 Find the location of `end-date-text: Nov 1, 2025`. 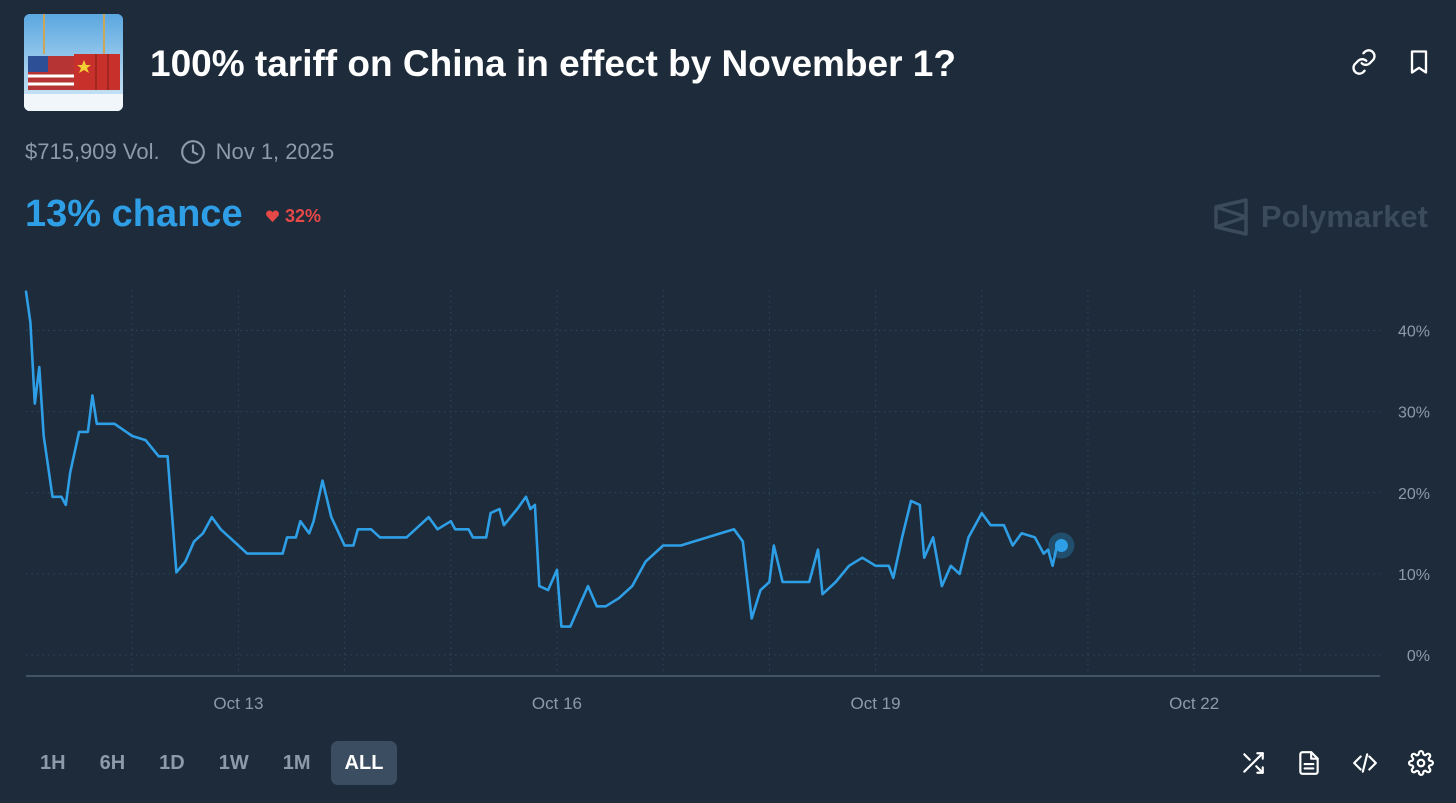

end-date-text: Nov 1, 2025 is located at coordinates (275, 151).